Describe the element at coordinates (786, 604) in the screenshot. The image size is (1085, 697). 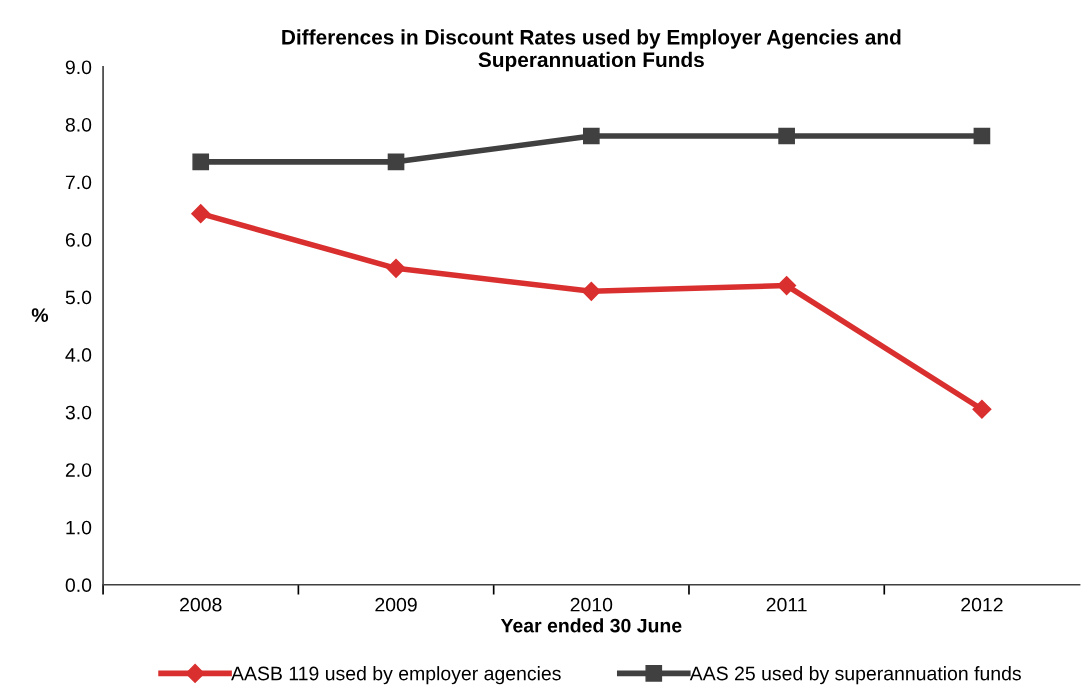
I see `x-tick-label: 2011` at that location.